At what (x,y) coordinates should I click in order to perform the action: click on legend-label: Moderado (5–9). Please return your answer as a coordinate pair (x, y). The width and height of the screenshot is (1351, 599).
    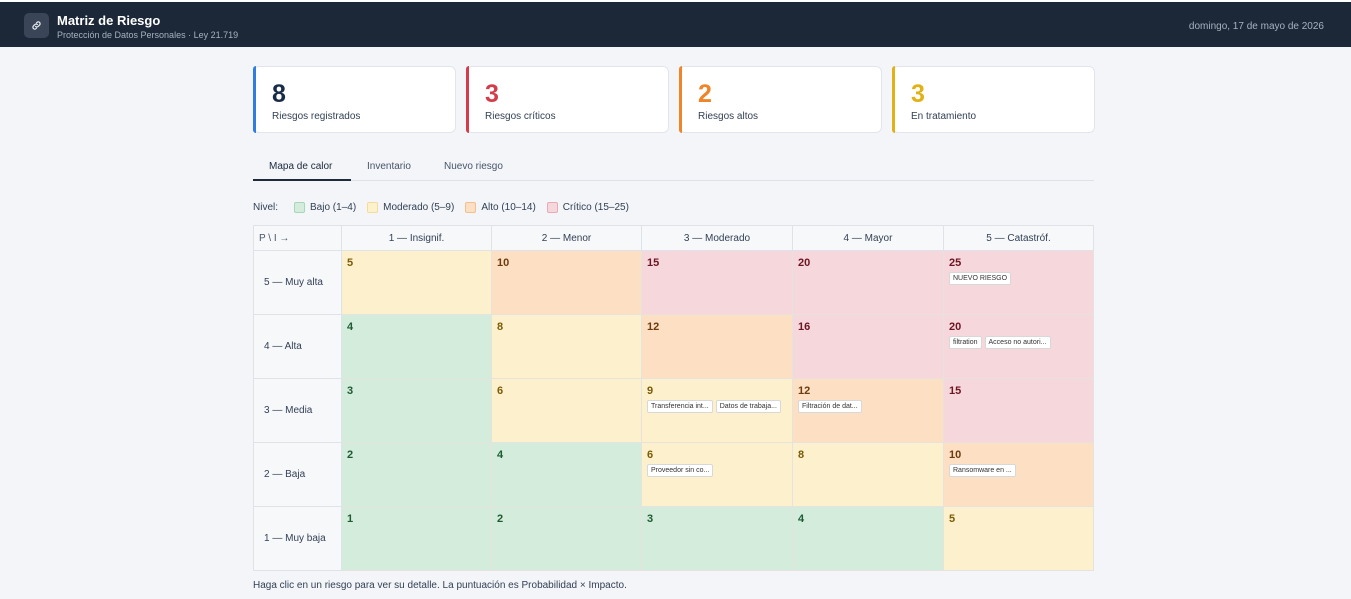
    Looking at the image, I should click on (419, 207).